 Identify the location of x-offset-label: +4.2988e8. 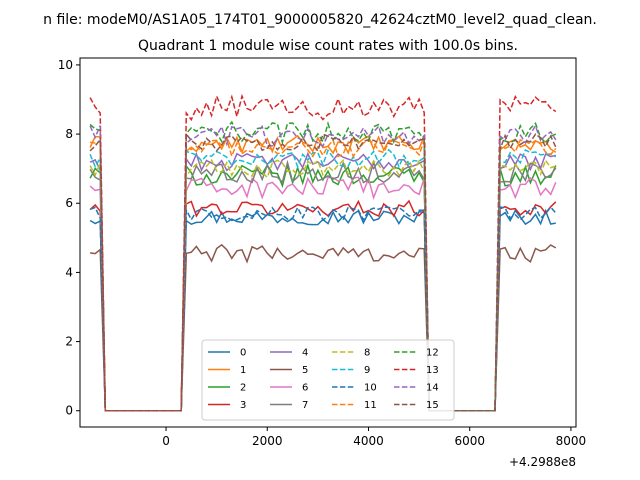
(542, 462).